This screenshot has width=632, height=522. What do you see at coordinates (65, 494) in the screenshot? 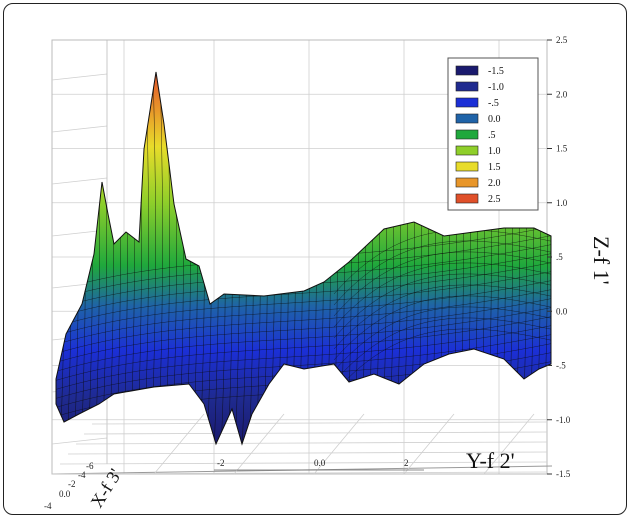
I see `x-tick-label: 0.0` at bounding box center [65, 494].